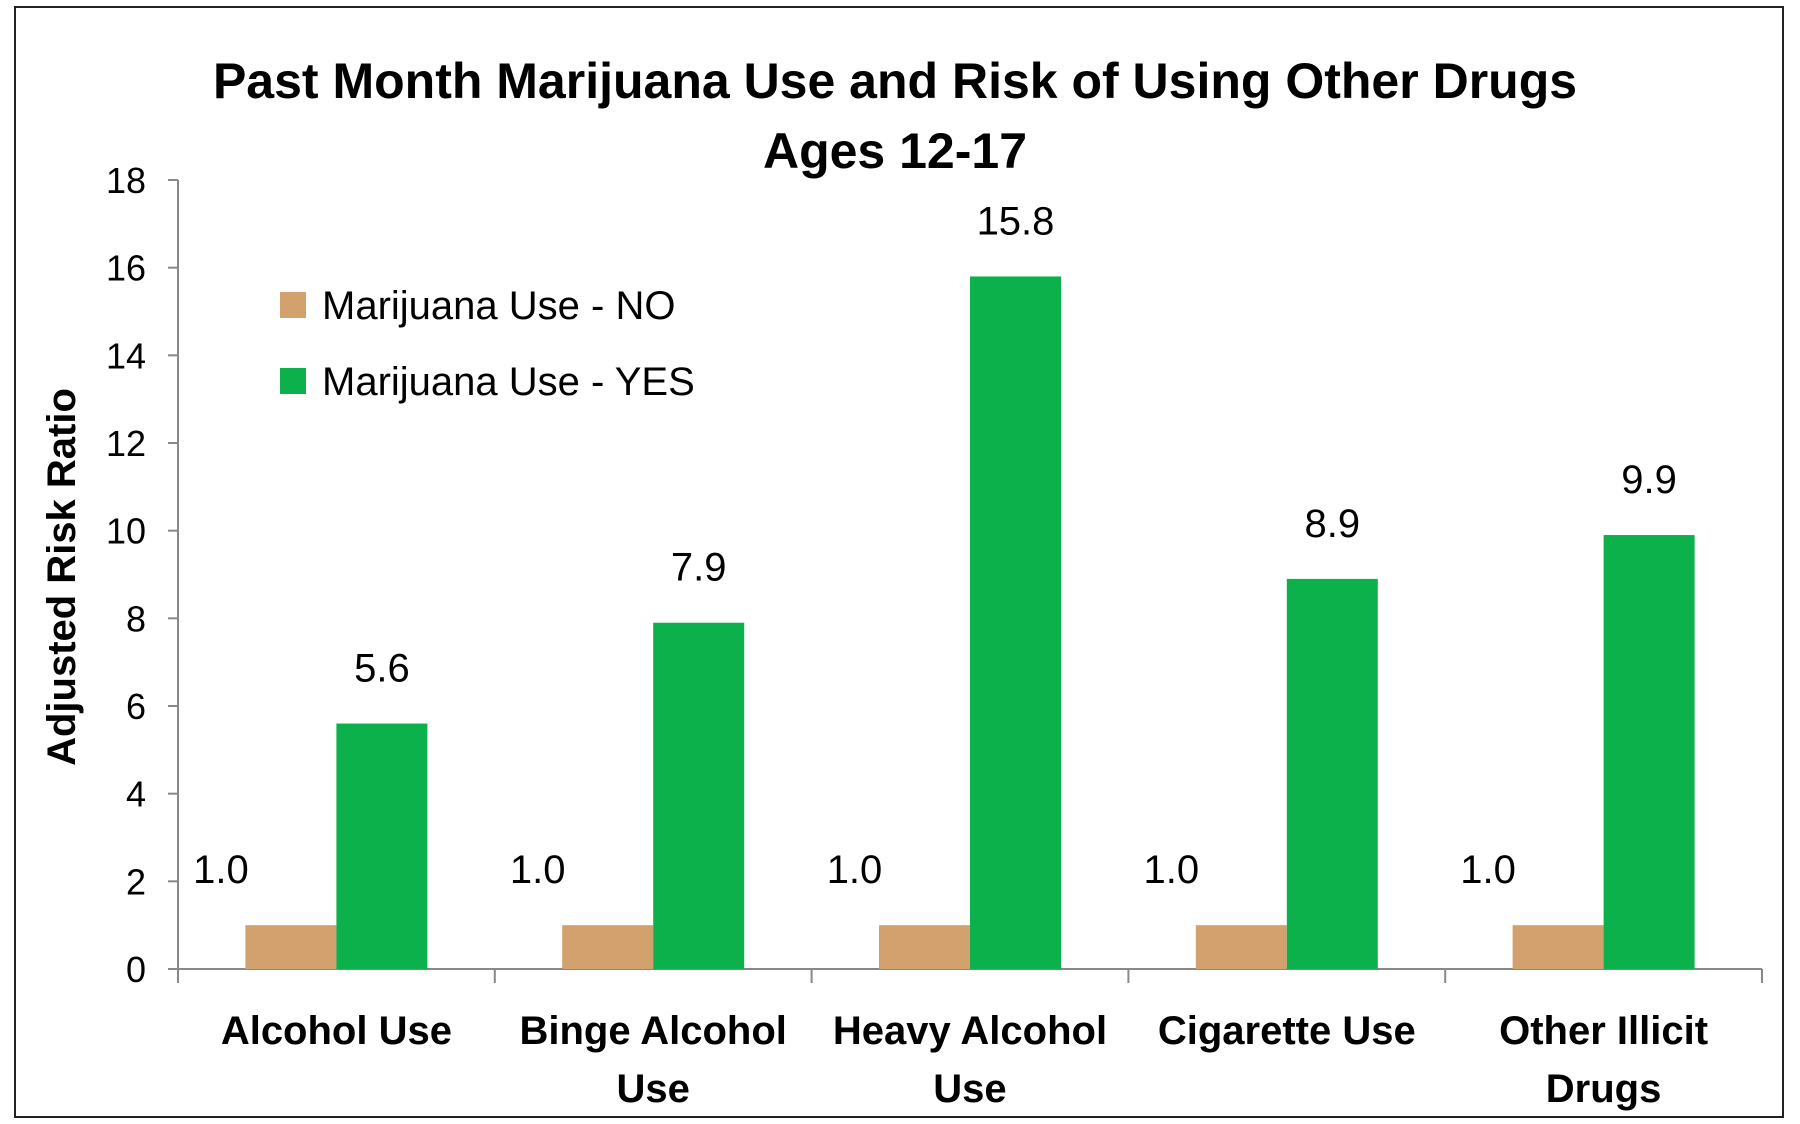 This screenshot has width=1800, height=1124. Describe the element at coordinates (699, 568) in the screenshot. I see `data-label: 7.9` at that location.